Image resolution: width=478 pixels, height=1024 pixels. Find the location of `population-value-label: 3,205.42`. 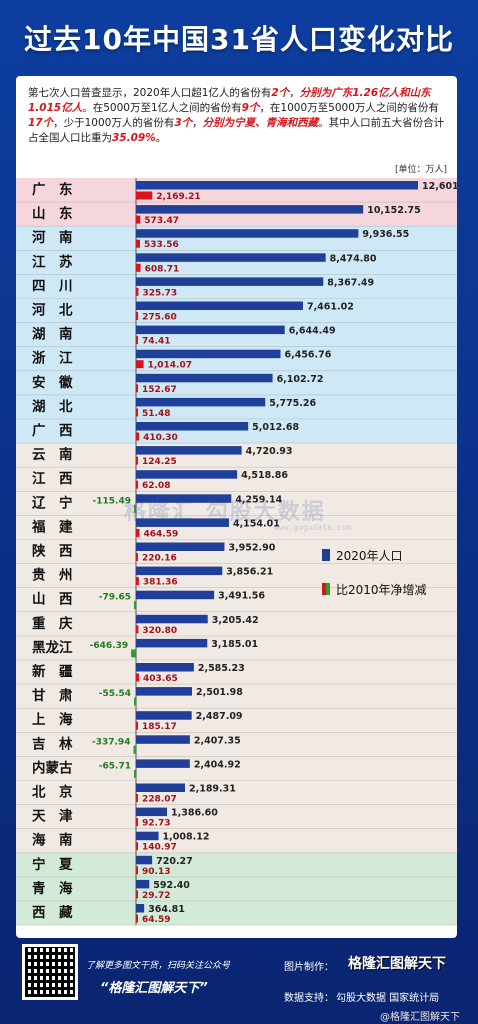

population-value-label: 3,205.42 is located at coordinates (235, 620).